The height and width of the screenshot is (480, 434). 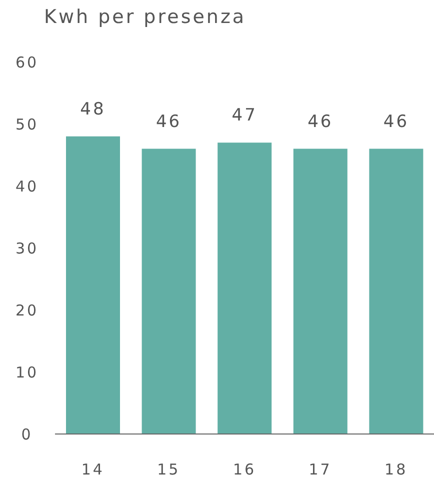 I want to click on y-tick-label: 50, so click(x=27, y=124).